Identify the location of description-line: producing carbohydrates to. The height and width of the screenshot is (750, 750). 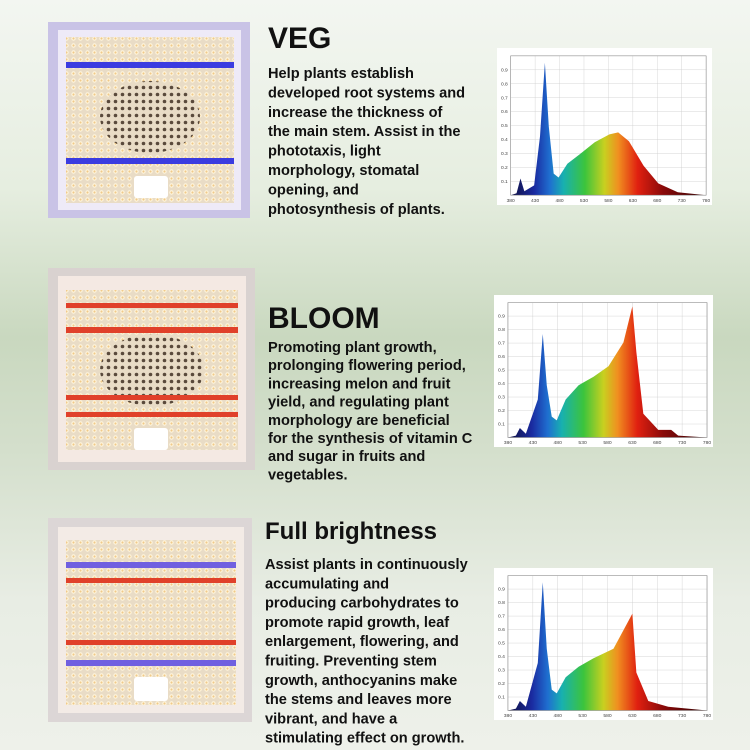
(362, 604).